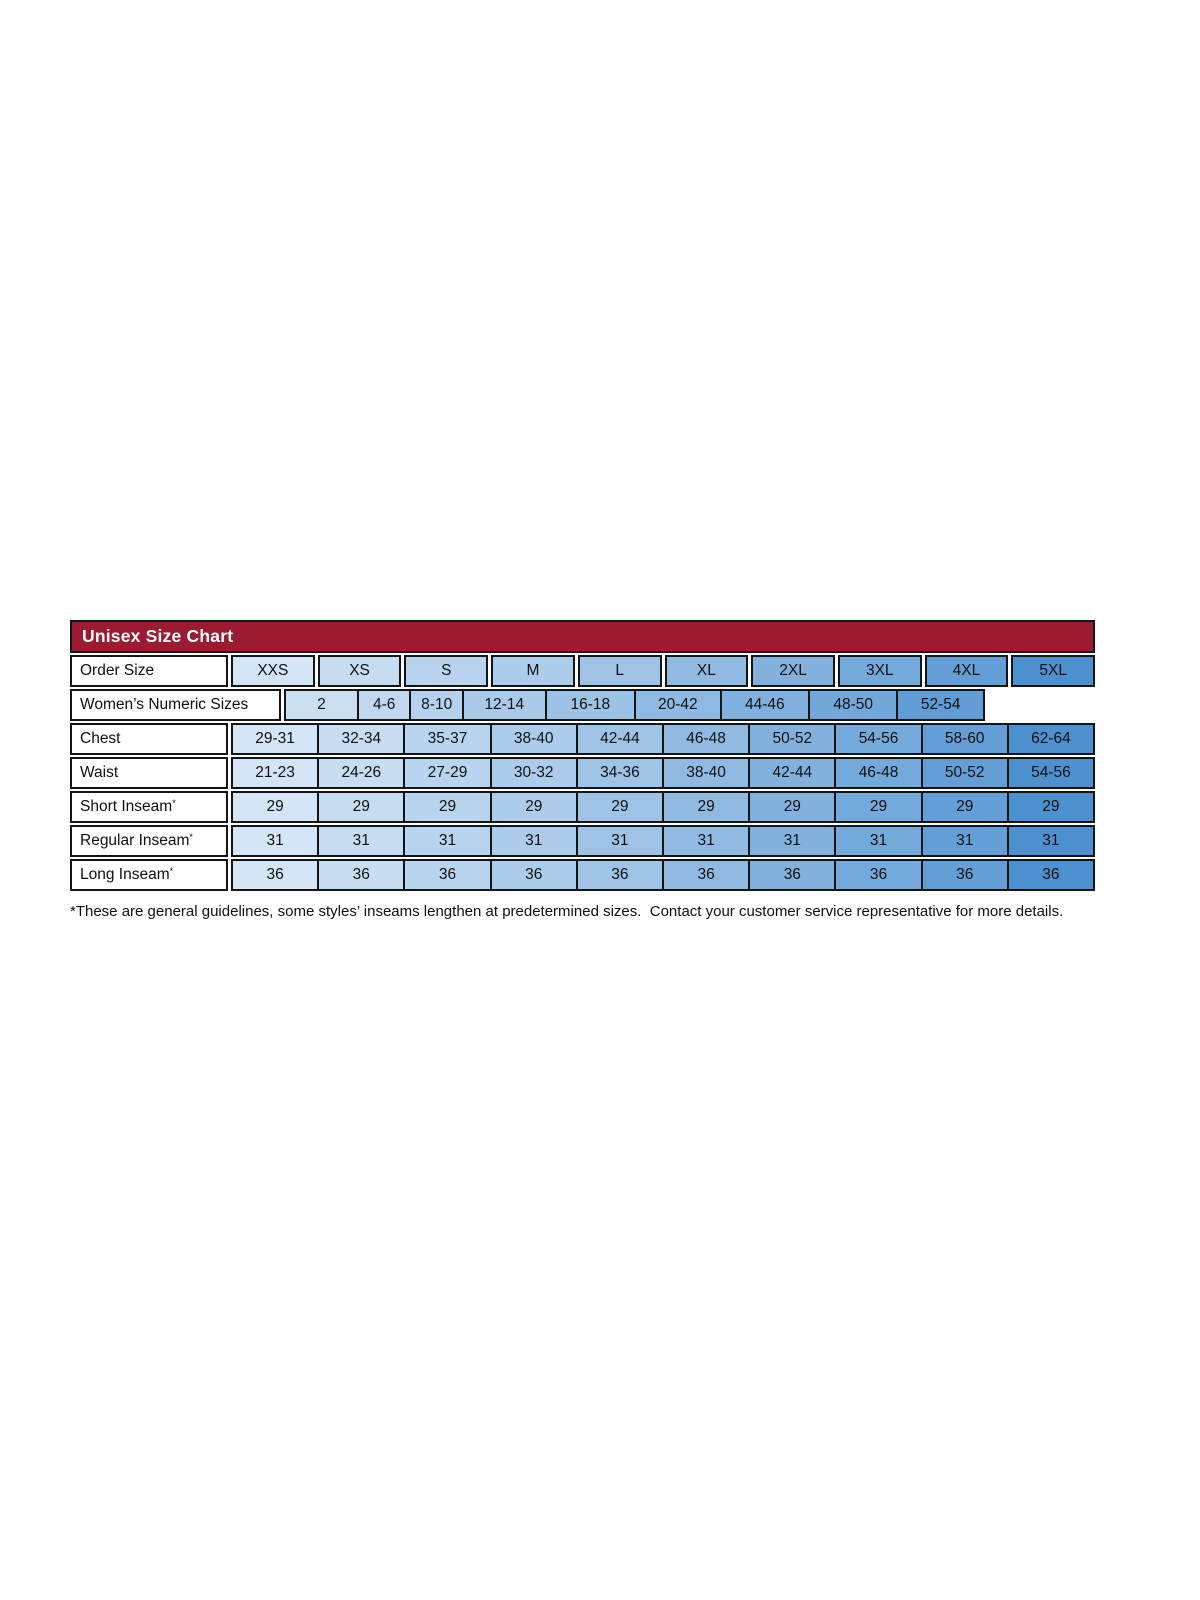 The height and width of the screenshot is (1600, 1200). Describe the element at coordinates (149, 807) in the screenshot. I see `row-label-short-inseam: Short Inseam *` at that location.